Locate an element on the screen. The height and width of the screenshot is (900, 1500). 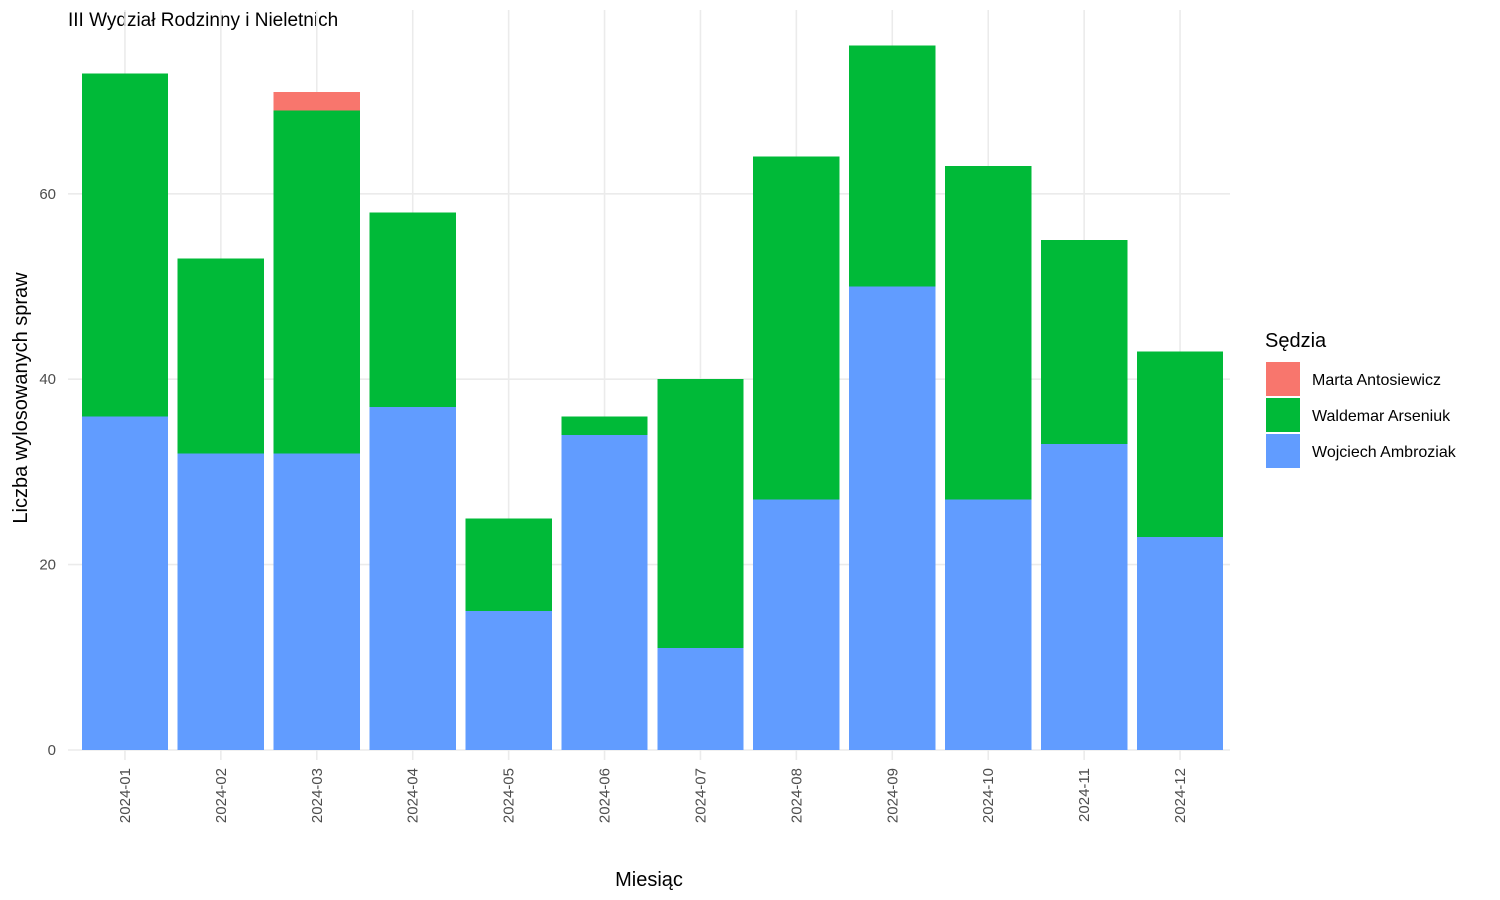
y-tick-label: 40 is located at coordinates (47, 379).